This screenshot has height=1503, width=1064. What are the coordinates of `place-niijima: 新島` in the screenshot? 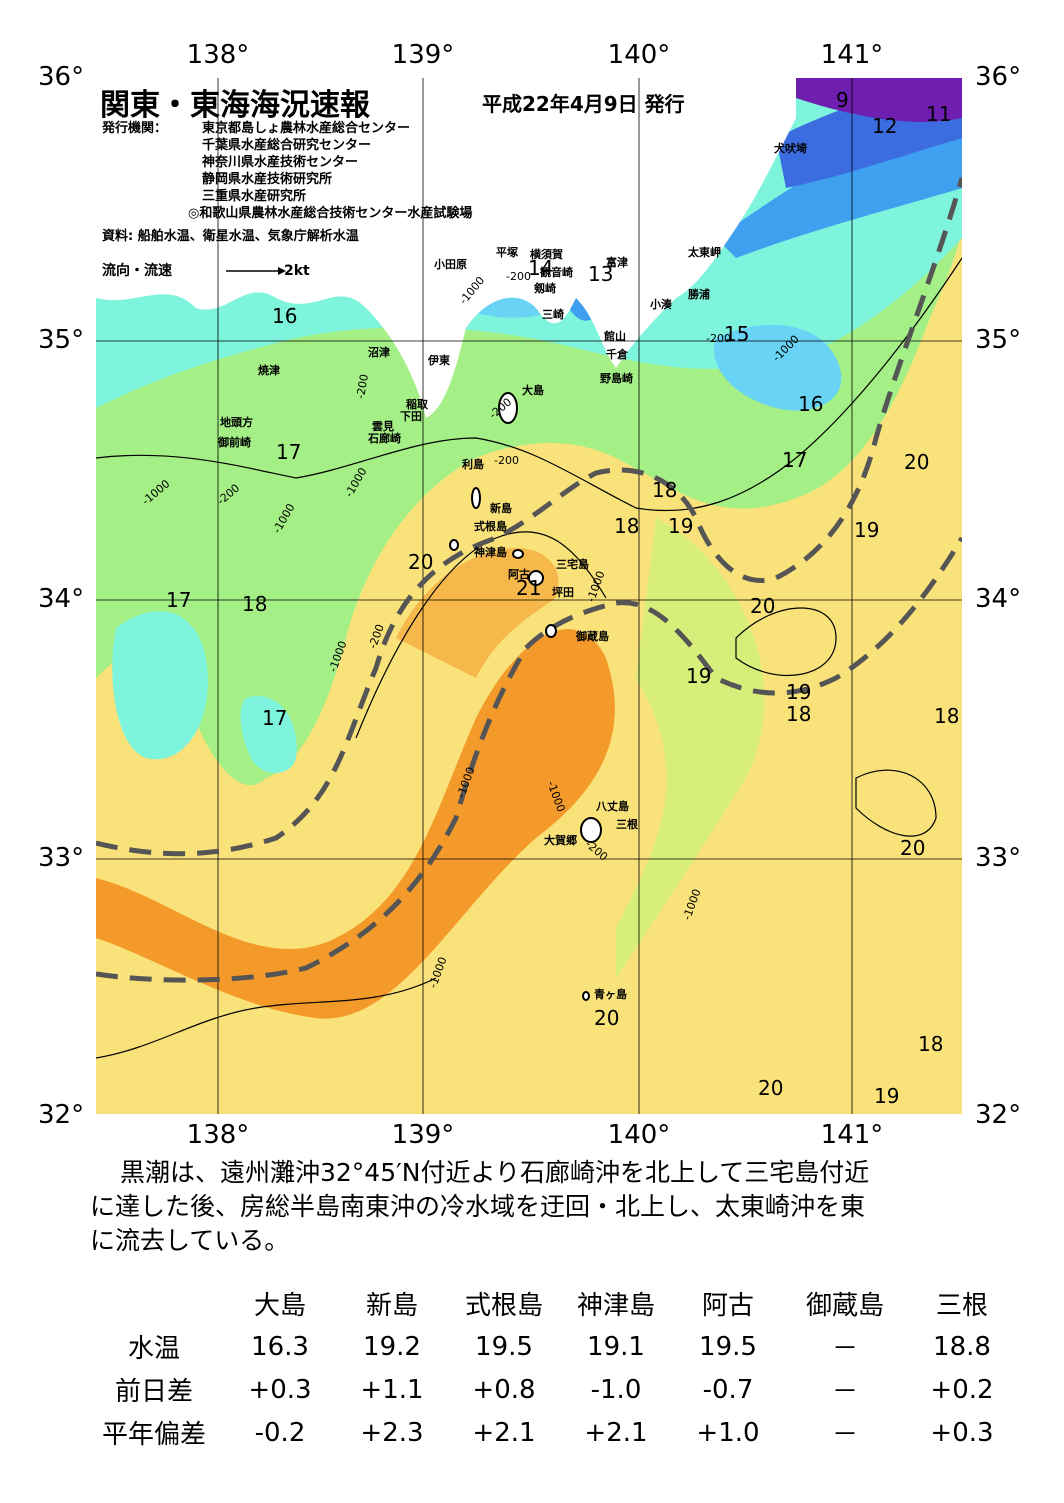 It's located at (501, 508).